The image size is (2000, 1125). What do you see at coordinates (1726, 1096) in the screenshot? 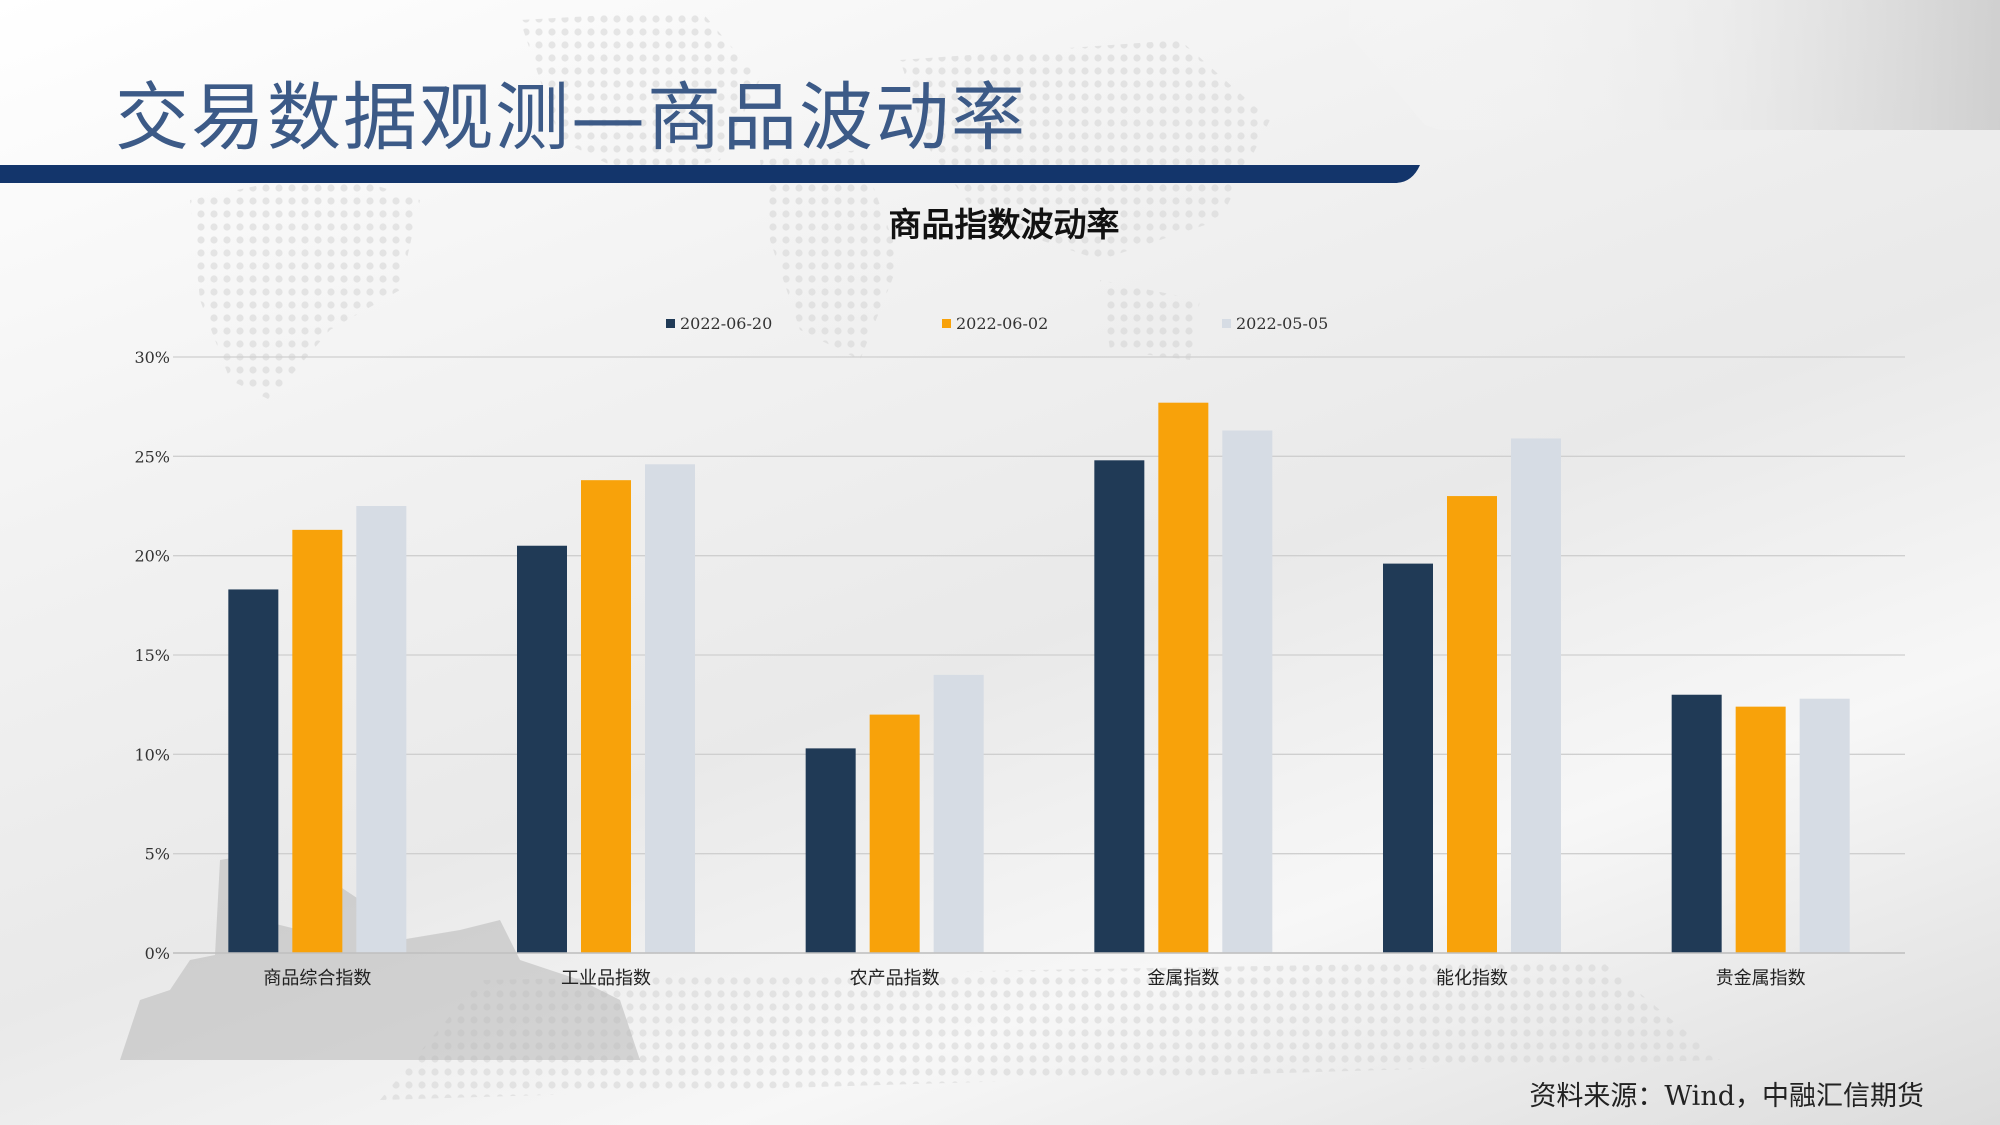
I see `source-note: 资料来源：Wind，中融汇信期货` at bounding box center [1726, 1096].